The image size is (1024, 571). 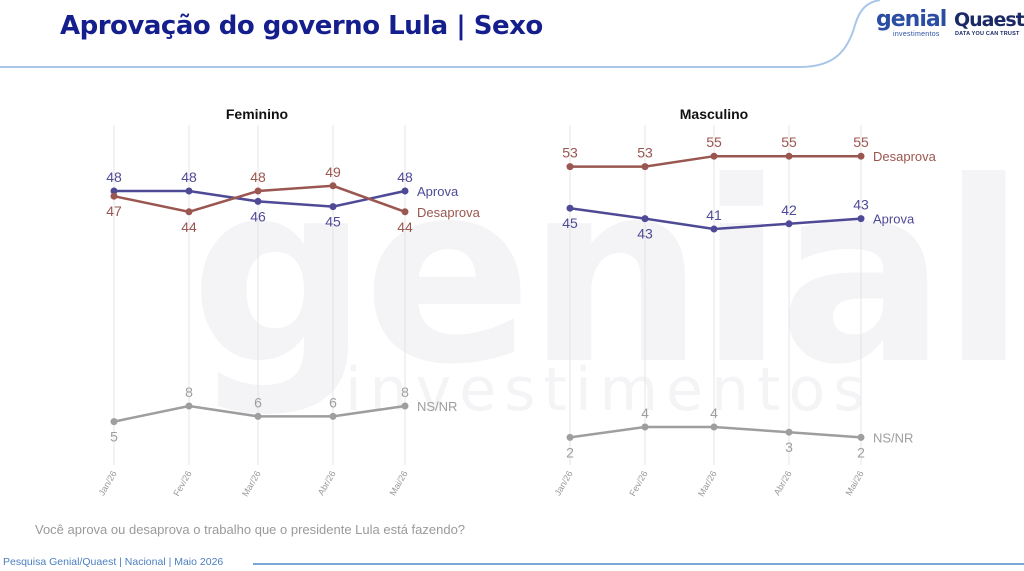 What do you see at coordinates (114, 437) in the screenshot?
I see `data-label: 5` at bounding box center [114, 437].